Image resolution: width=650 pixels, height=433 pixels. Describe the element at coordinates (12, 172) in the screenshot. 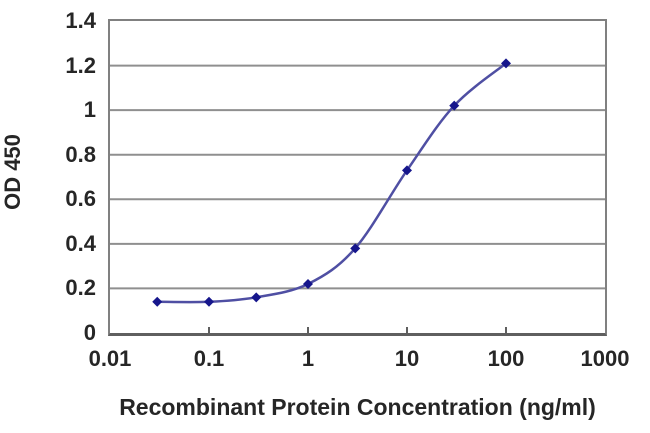

I see `y-axis-title: OD 450` at that location.